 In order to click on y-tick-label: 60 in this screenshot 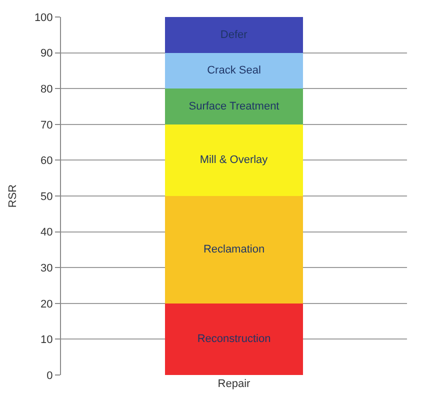, I will do `click(46, 161)`.